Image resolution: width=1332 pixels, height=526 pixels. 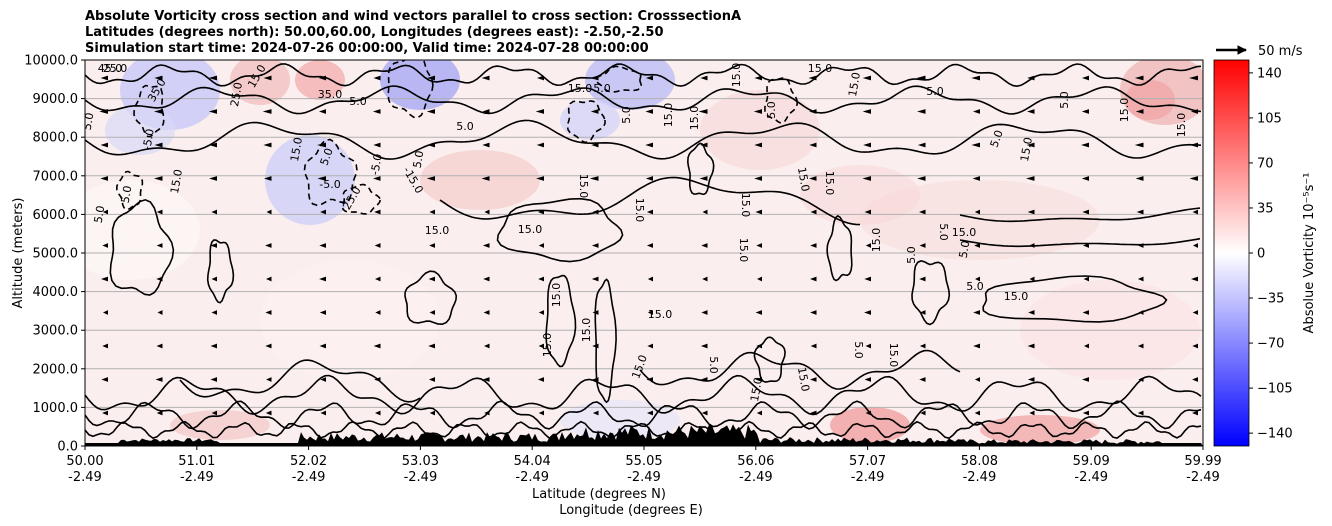 What do you see at coordinates (644, 435) in the screenshot?
I see `terrain-profile` at bounding box center [644, 435].